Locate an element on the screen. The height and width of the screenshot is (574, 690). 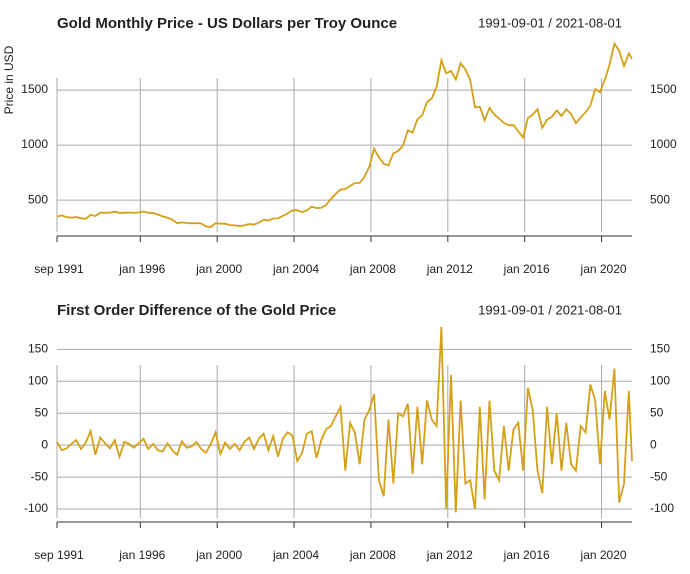
y-tick-label: -50 is located at coordinates (40, 476).